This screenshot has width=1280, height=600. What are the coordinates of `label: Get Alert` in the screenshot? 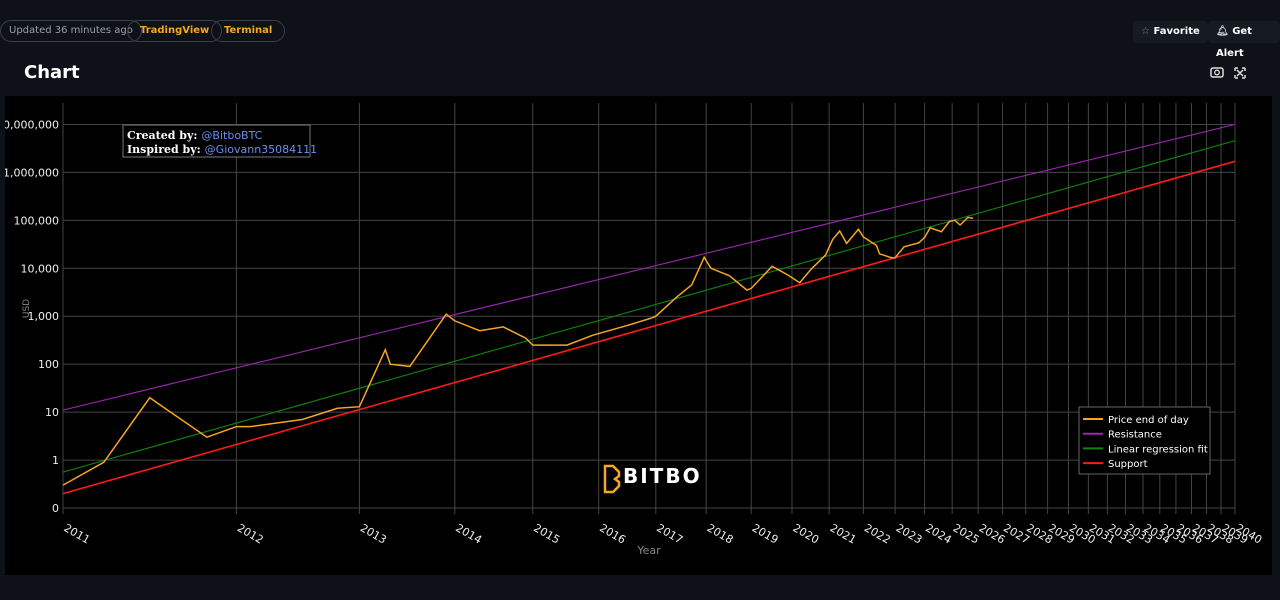 It's located at (1234, 42).